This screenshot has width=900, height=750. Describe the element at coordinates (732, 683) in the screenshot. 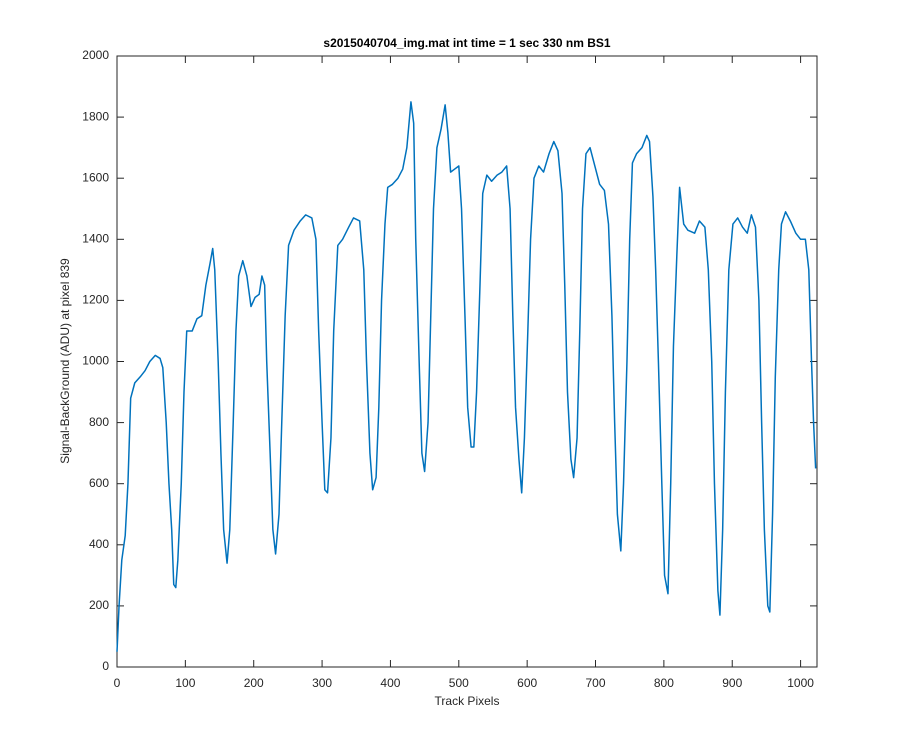

I see `x-tick-label: 900` at that location.